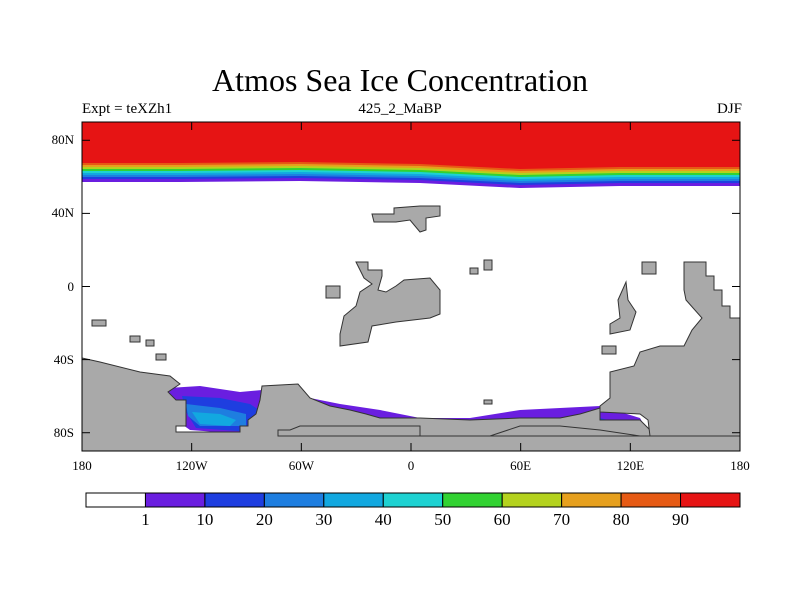  I want to click on land-small-s, so click(488, 402).